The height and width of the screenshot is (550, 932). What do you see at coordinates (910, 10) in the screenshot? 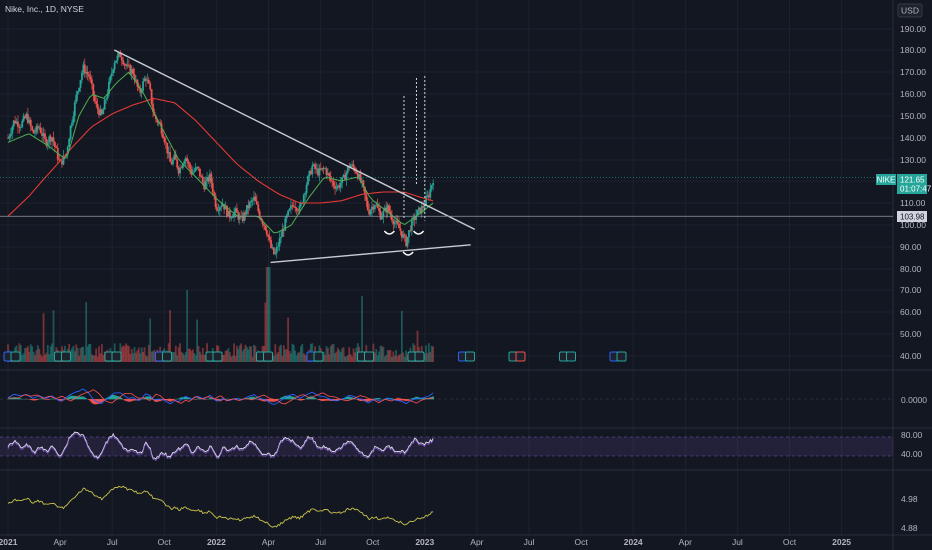
I see `currency-button: USD` at bounding box center [910, 10].